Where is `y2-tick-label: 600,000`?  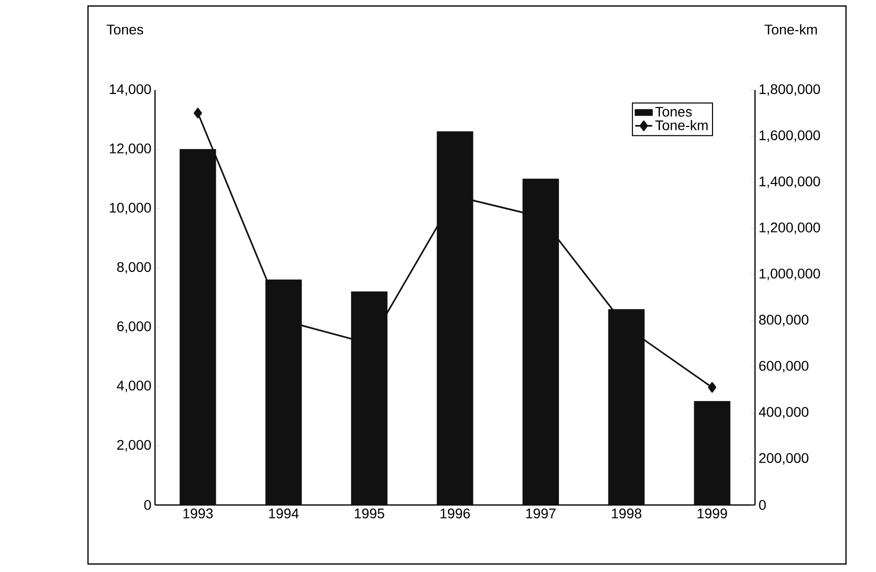
y2-tick-label: 600,000 is located at coordinates (783, 366).